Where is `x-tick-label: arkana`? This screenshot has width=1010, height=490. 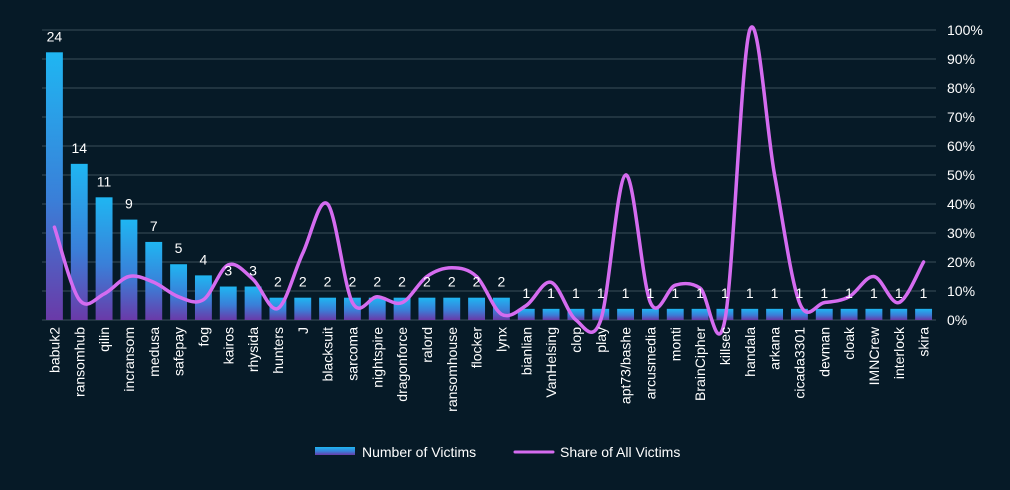 x-tick-label: arkana is located at coordinates (775, 348).